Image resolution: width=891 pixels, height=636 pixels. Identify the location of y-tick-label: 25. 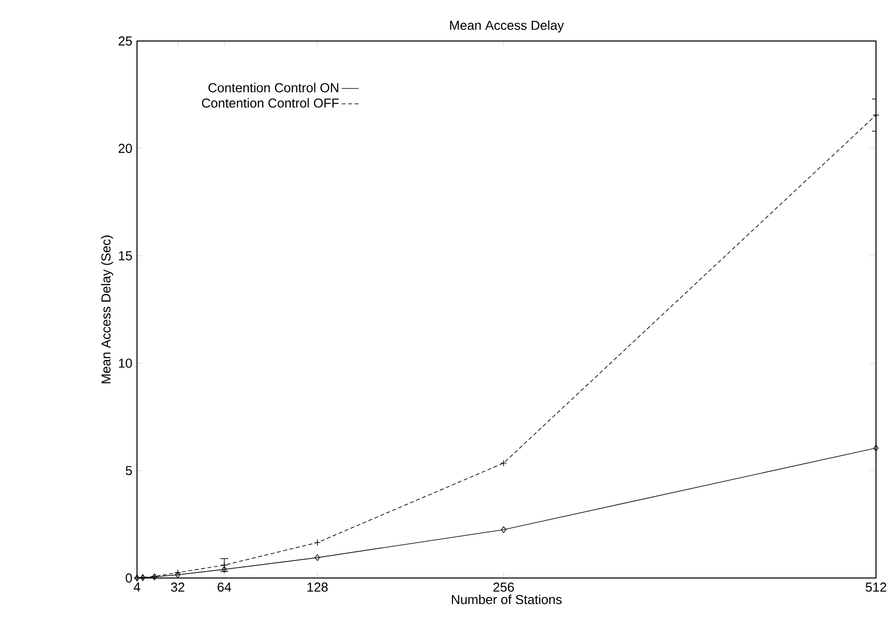
(125, 41).